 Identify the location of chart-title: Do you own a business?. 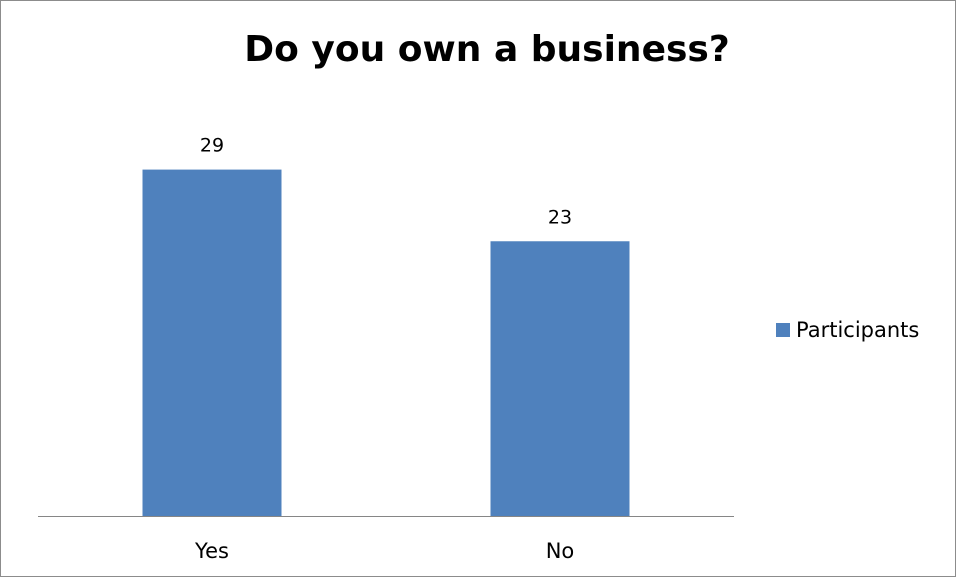
(487, 49).